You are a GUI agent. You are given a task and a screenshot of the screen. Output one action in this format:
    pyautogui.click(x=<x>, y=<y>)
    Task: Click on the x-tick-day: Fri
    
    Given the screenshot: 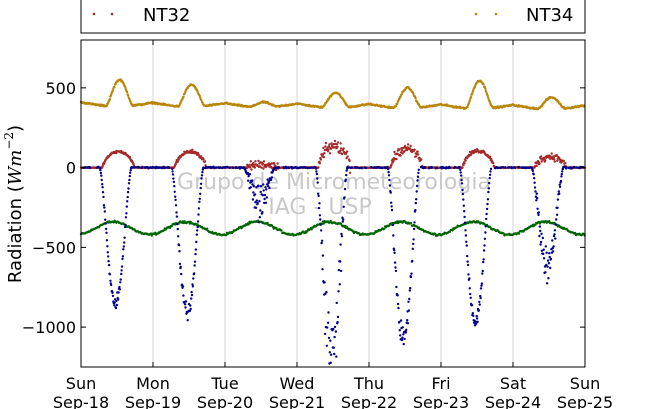 What is the action you would take?
    pyautogui.click(x=440, y=383)
    